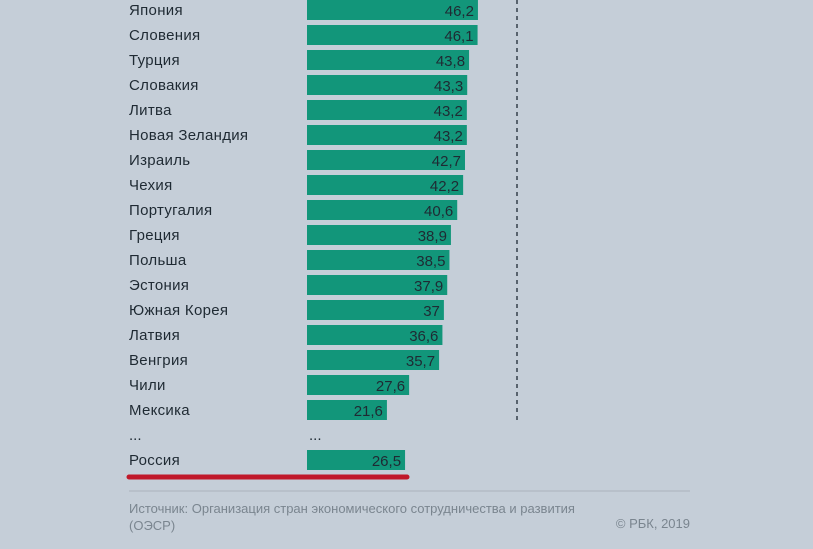  Describe the element at coordinates (170, 210) in the screenshot. I see `country-label: Португалия` at that location.